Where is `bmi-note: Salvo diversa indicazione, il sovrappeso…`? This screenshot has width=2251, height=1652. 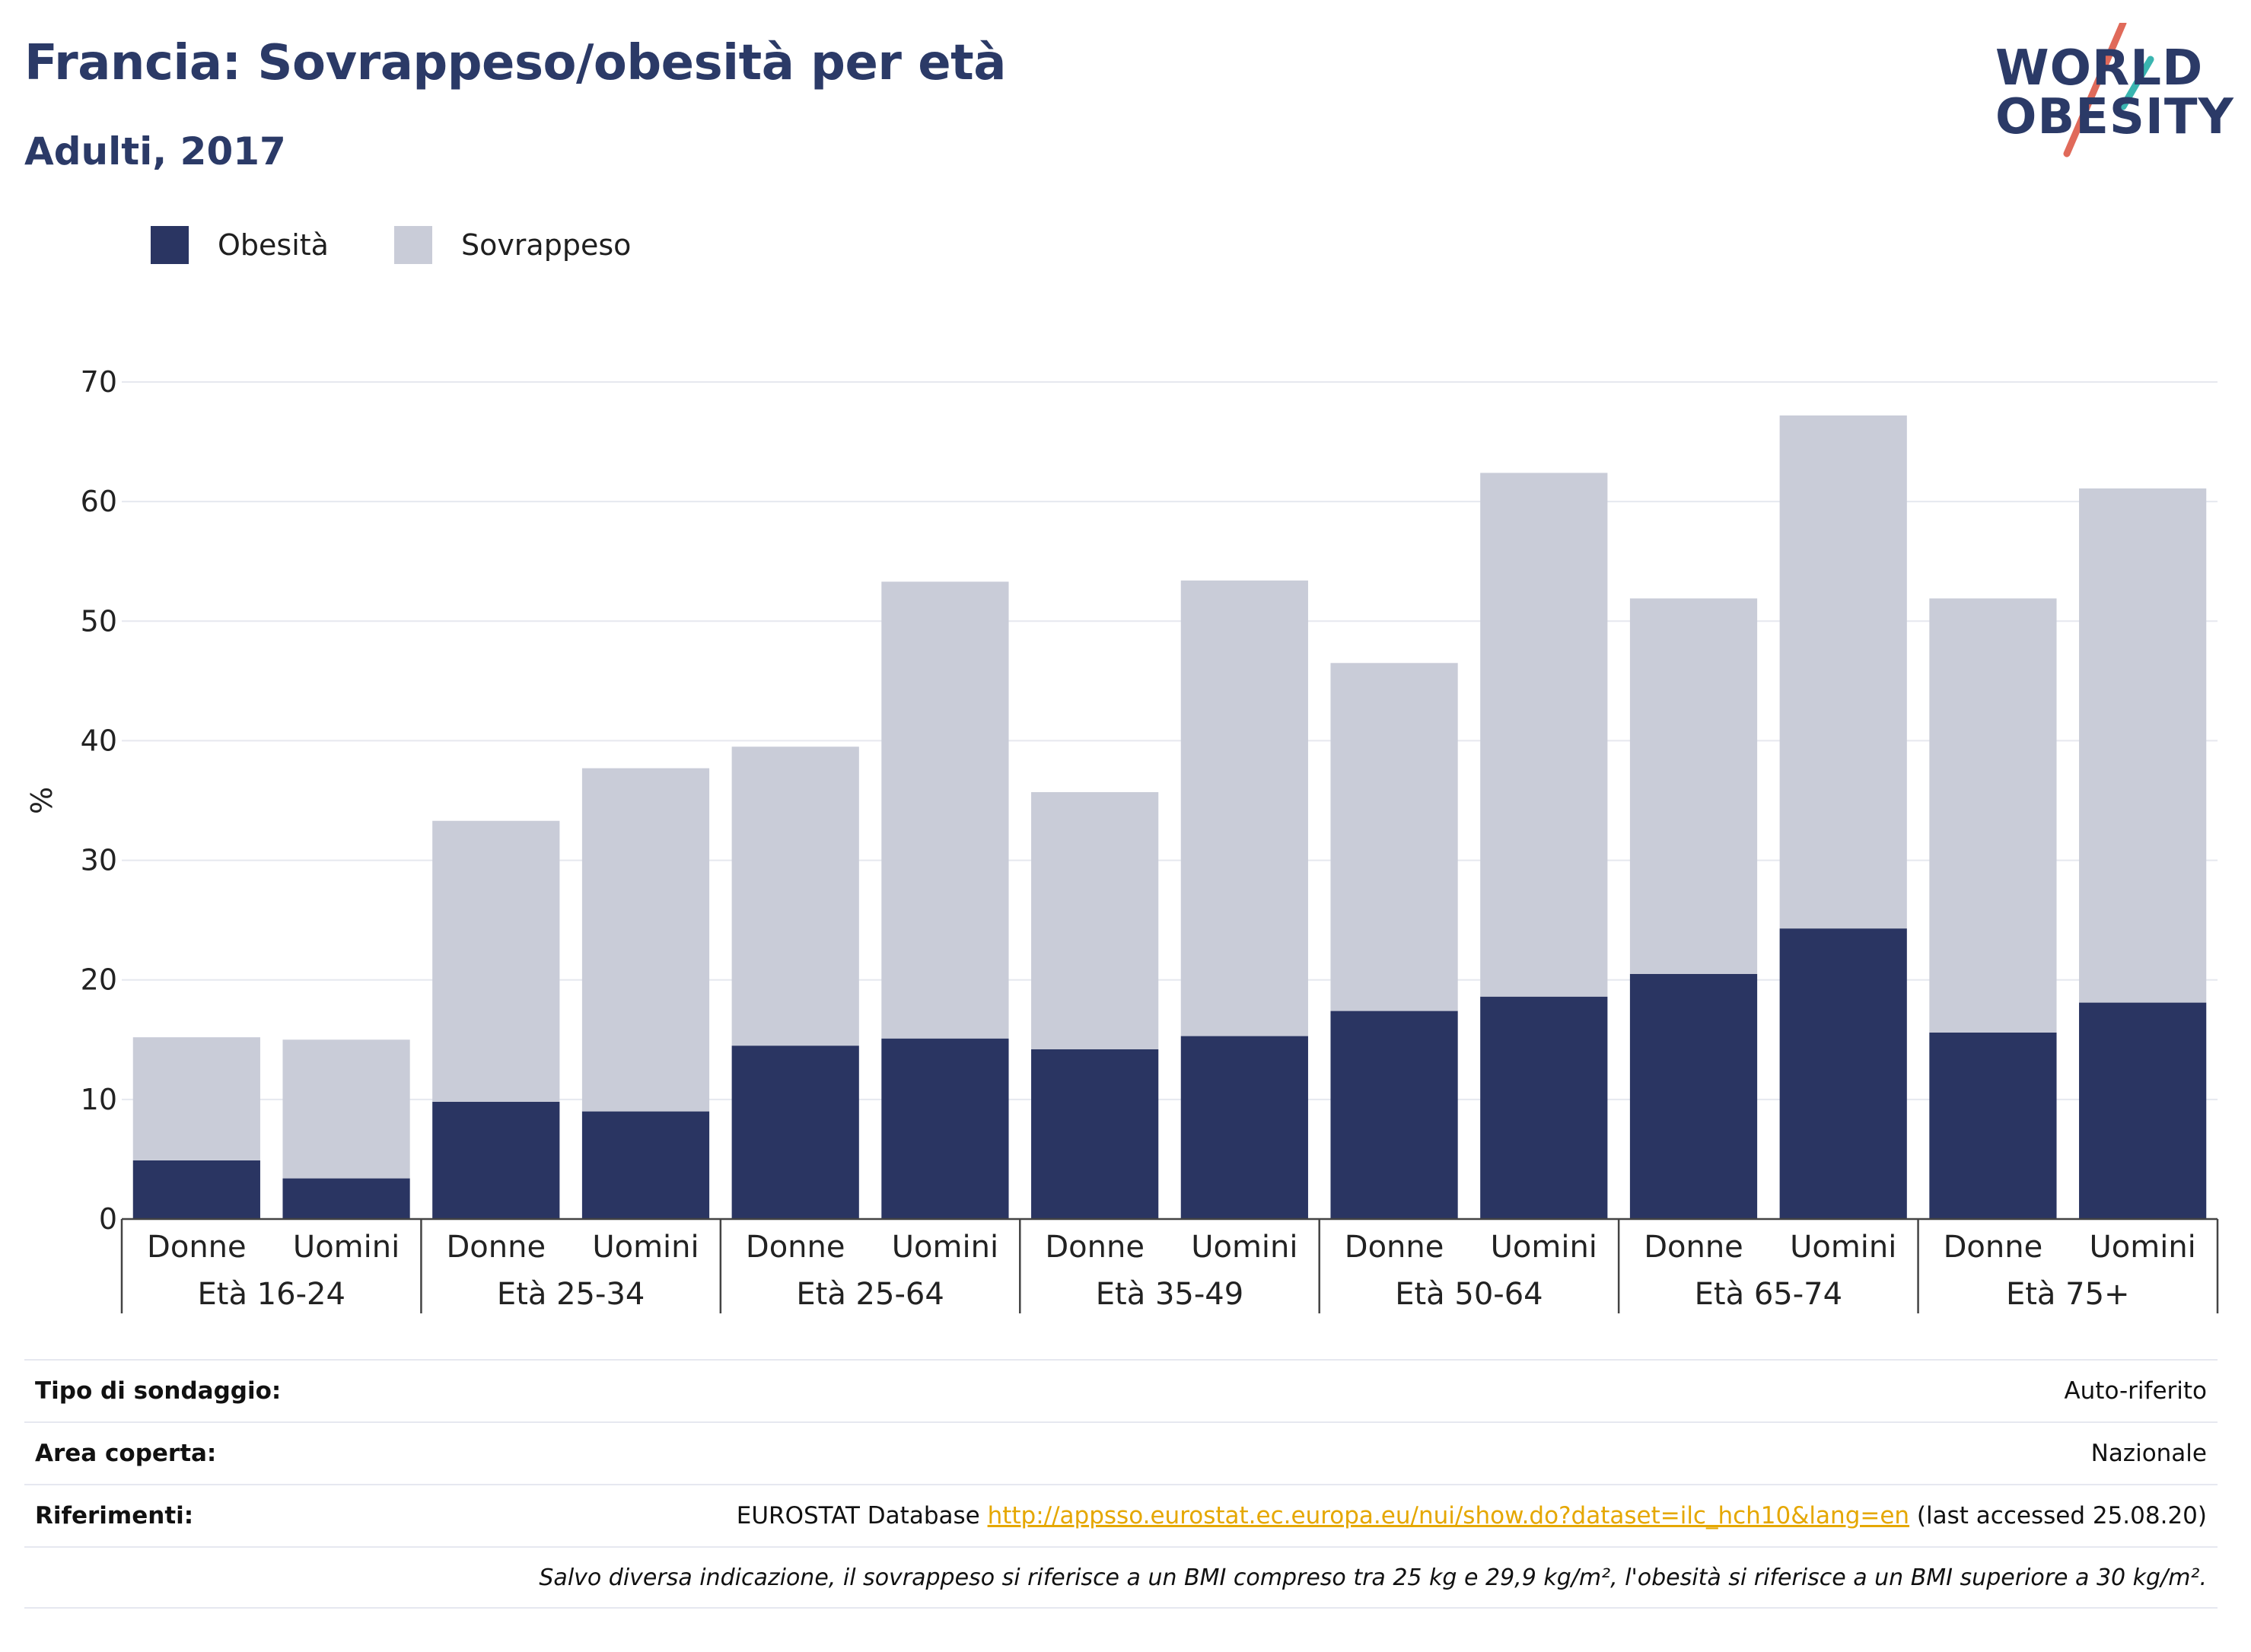 bmi-note: Salvo diversa indicazione, il sovrappeso… is located at coordinates (1373, 1577).